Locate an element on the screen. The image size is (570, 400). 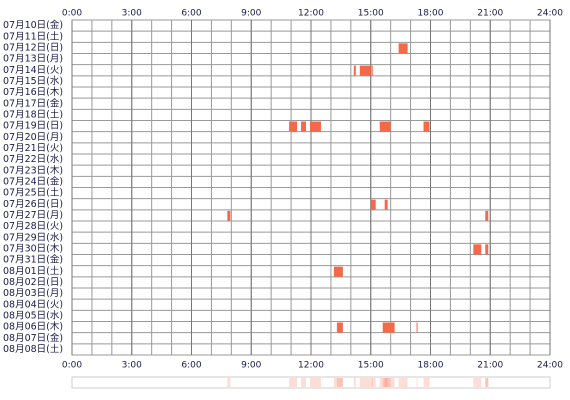
x-tick-label-bottom: 9:00 is located at coordinates (251, 366).